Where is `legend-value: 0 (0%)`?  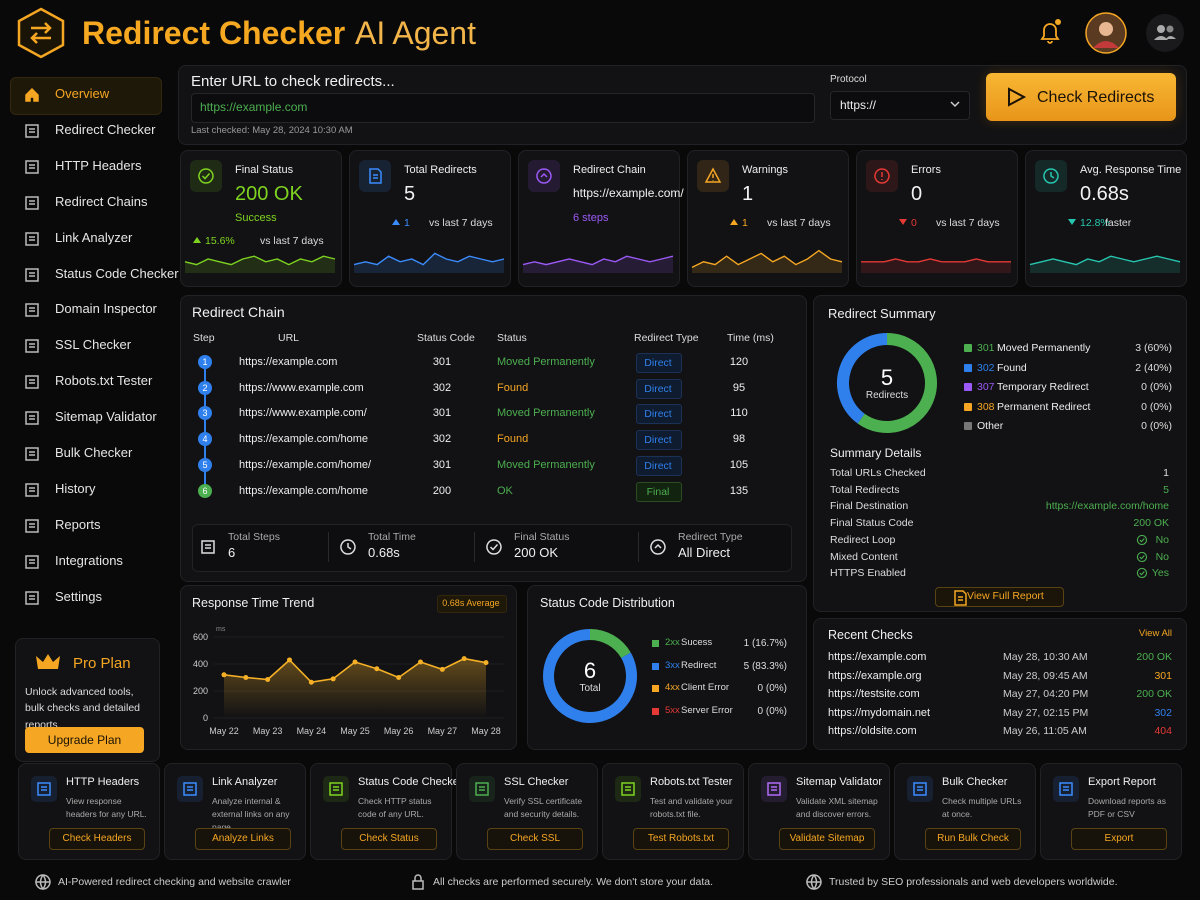 legend-value: 0 (0%) is located at coordinates (772, 689).